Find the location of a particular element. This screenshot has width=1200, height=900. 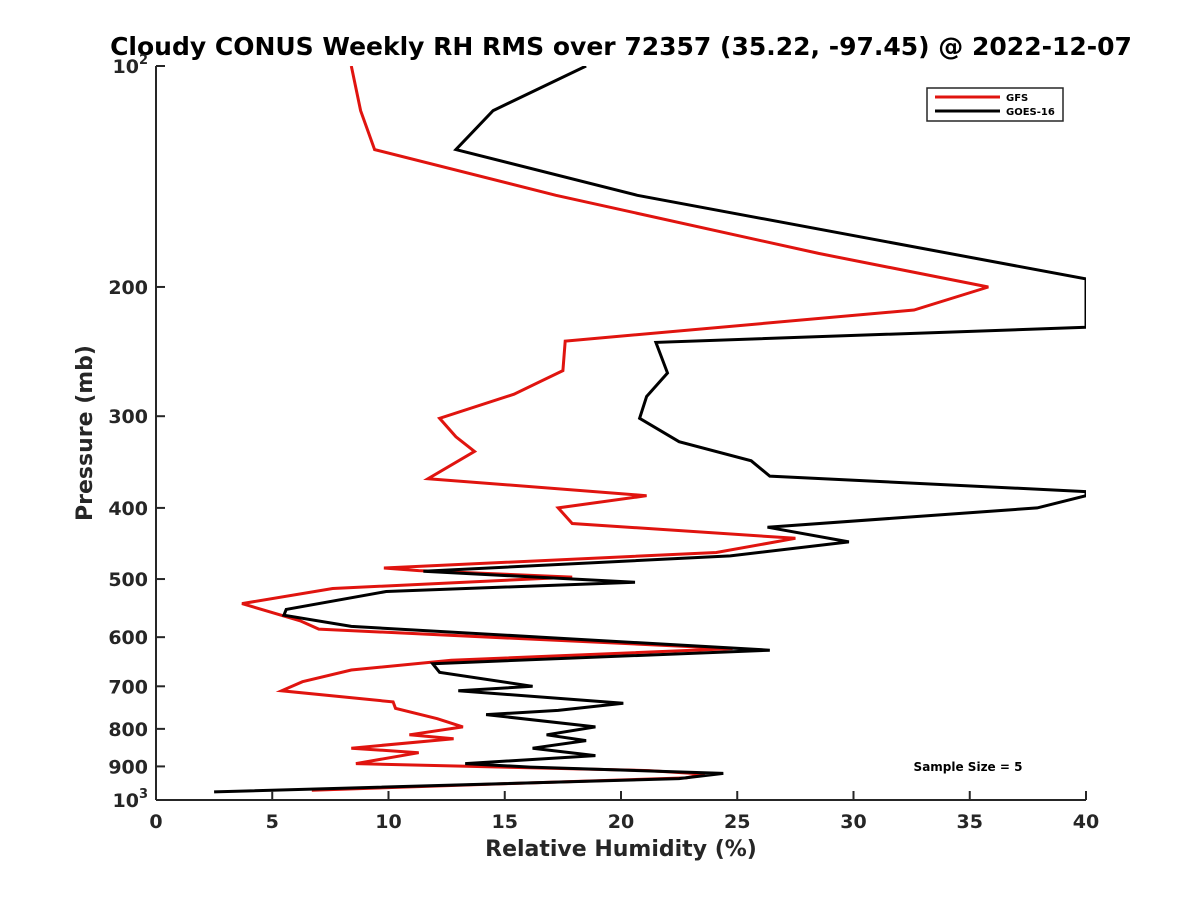

x-axis-label: Relative Humidity (%) is located at coordinates (621, 849).